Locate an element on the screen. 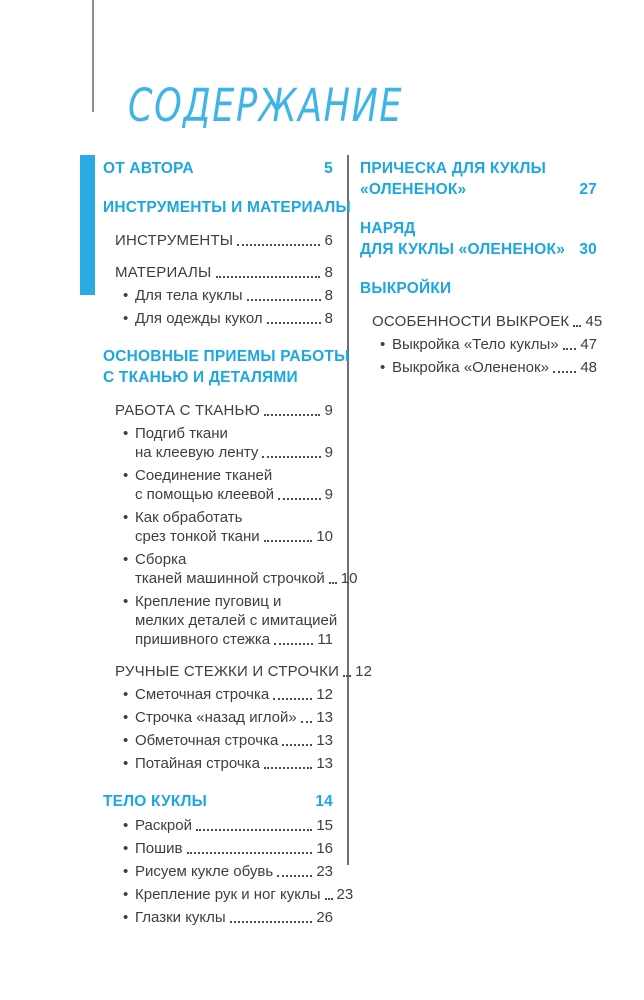 The image size is (644, 1000). entry-text: ОСНОВНЫЕ ПРИЕМЫ РАБОТЫ is located at coordinates (226, 356).